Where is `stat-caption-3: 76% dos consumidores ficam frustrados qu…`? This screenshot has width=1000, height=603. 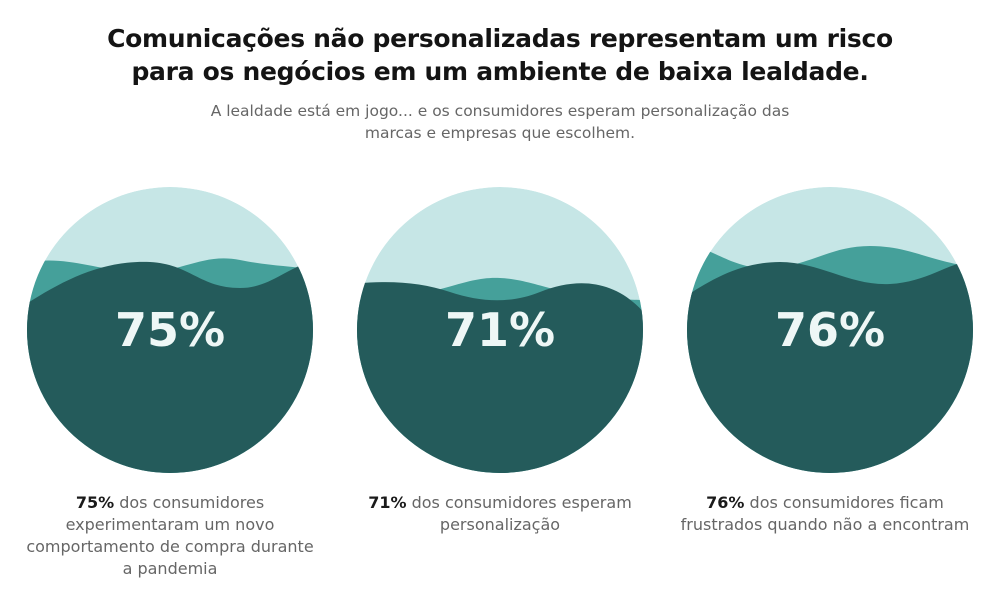 stat-caption-3: 76% dos consumidores ficam frustrados qu… is located at coordinates (825, 514).